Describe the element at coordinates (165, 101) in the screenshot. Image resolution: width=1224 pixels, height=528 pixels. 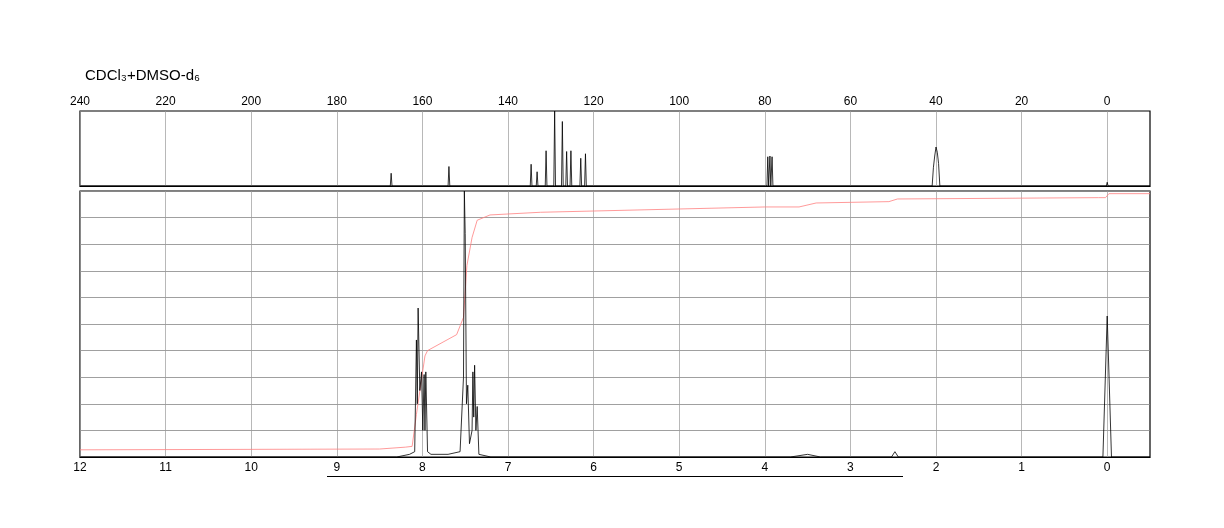
I see `x-tick-label: 220` at that location.